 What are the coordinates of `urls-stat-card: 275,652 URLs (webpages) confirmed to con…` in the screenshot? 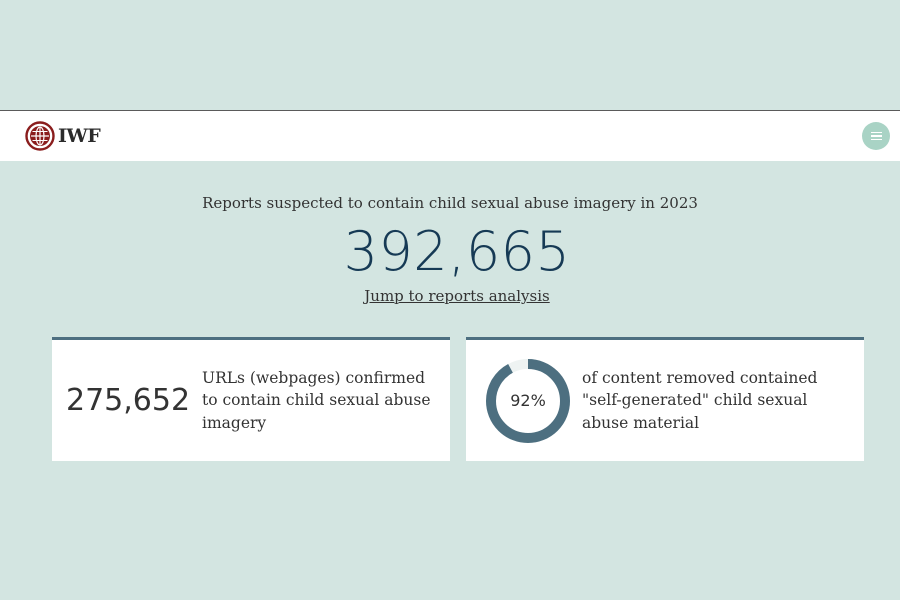 It's located at (251, 399).